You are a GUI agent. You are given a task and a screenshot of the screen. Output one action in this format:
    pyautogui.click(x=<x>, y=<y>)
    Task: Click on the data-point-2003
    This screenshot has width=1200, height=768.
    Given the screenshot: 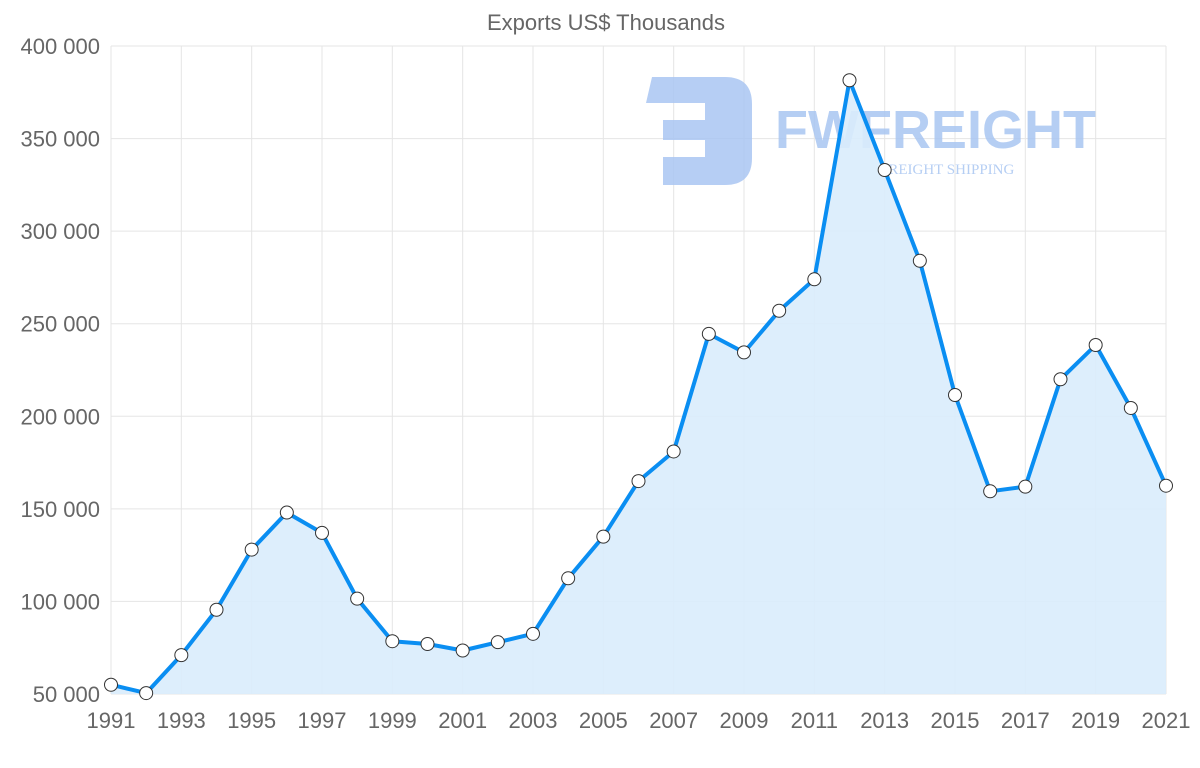 What is the action you would take?
    pyautogui.click(x=533, y=633)
    